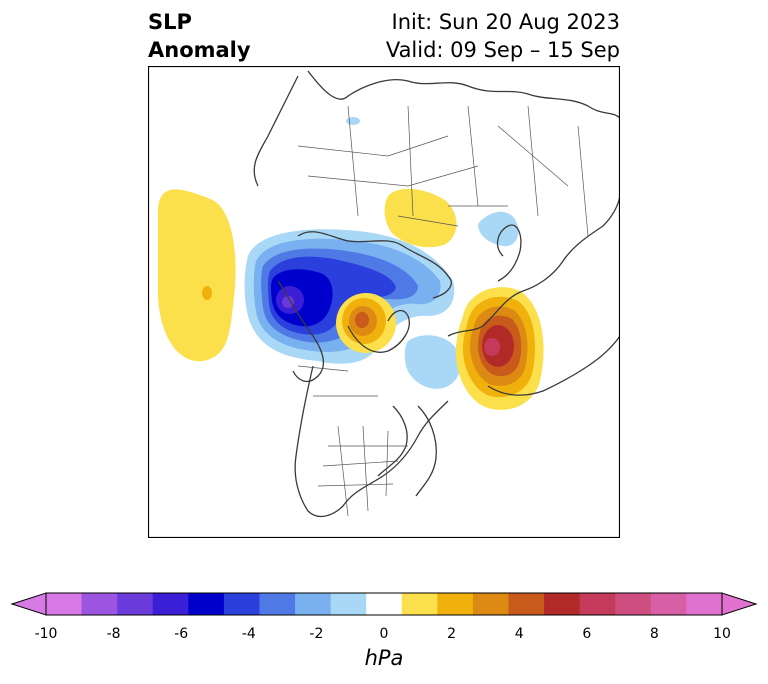  What do you see at coordinates (452, 634) in the screenshot?
I see `colorbar-tick-label: 2` at bounding box center [452, 634].